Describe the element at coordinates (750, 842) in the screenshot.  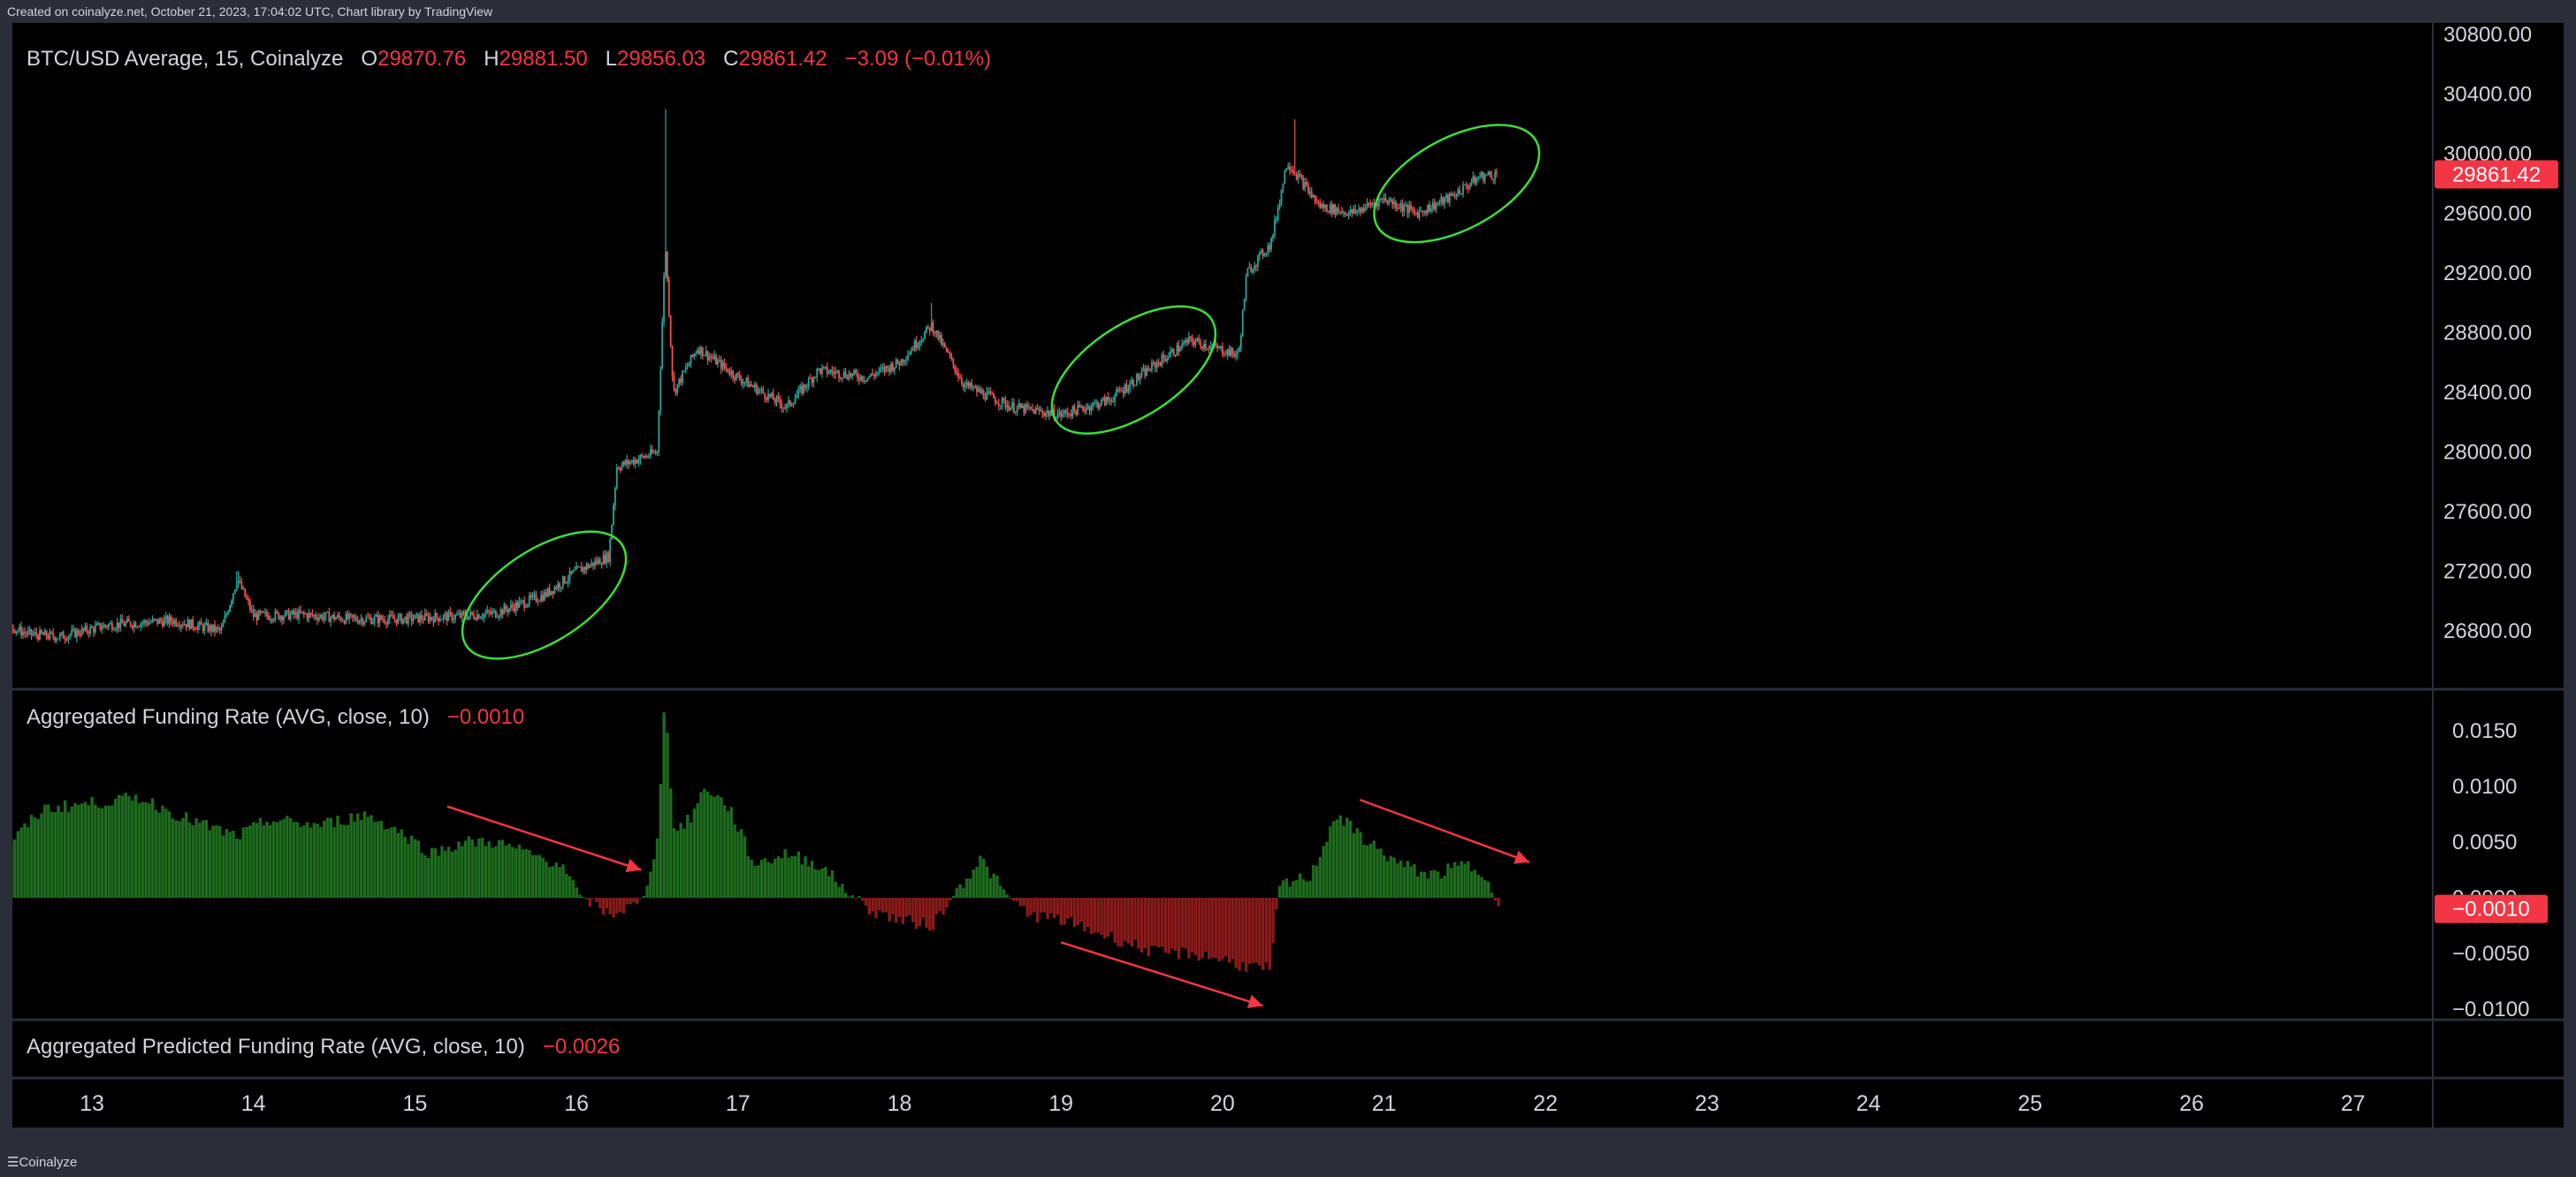
I see `funding-pane` at that location.